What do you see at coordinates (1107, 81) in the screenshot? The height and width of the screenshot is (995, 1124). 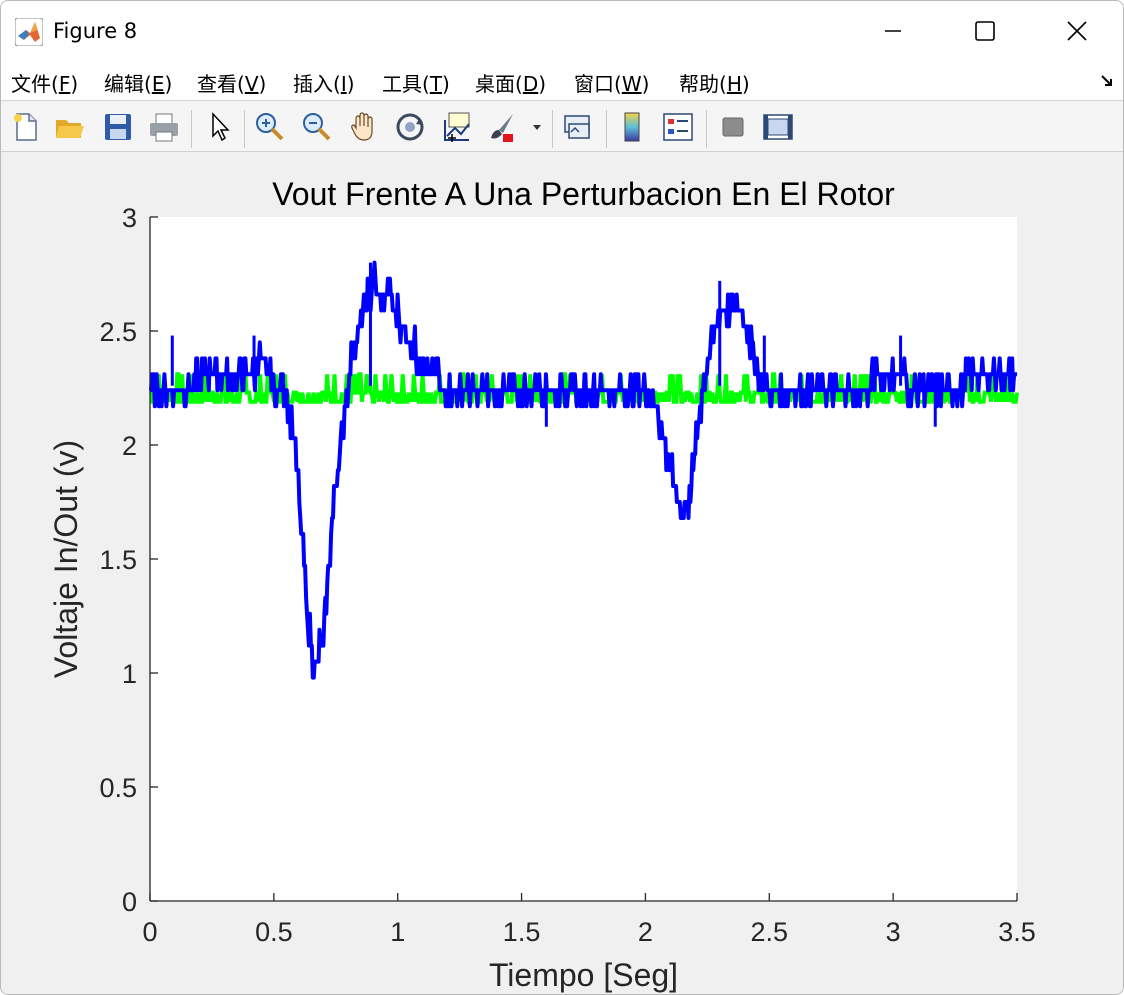 I see `dock-arrow-icon` at bounding box center [1107, 81].